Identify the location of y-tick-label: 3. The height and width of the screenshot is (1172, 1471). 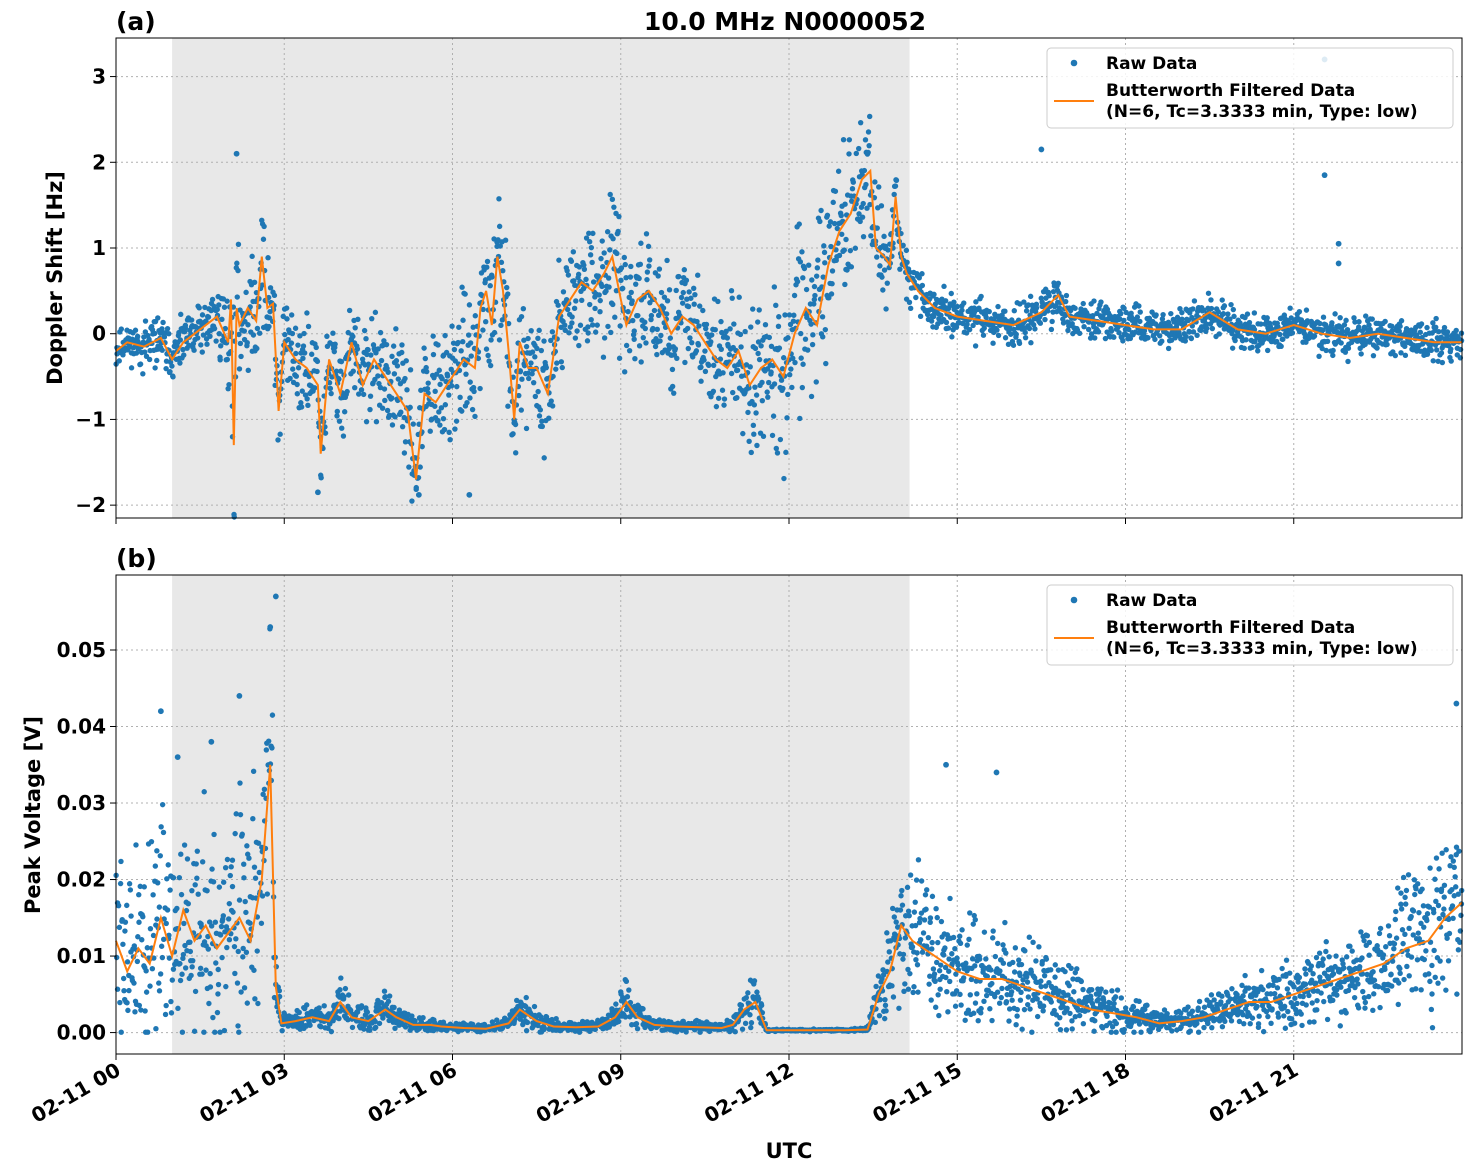
(99, 77).